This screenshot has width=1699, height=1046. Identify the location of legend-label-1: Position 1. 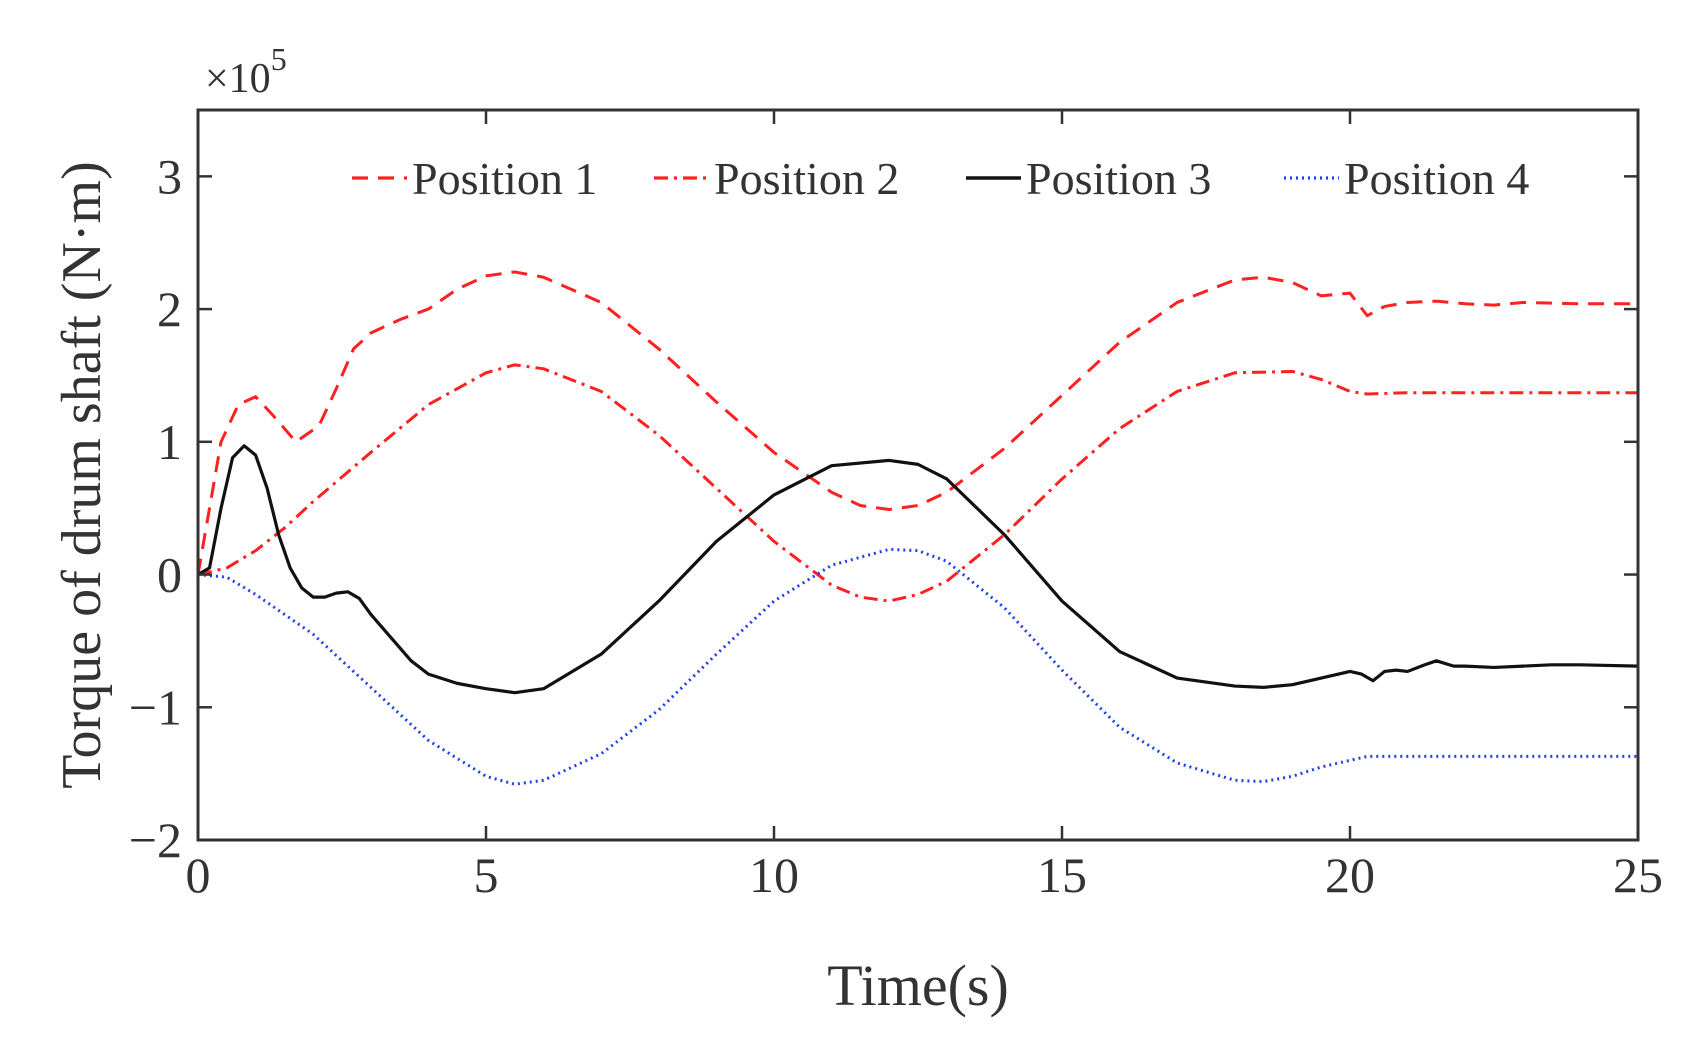
(504, 178).